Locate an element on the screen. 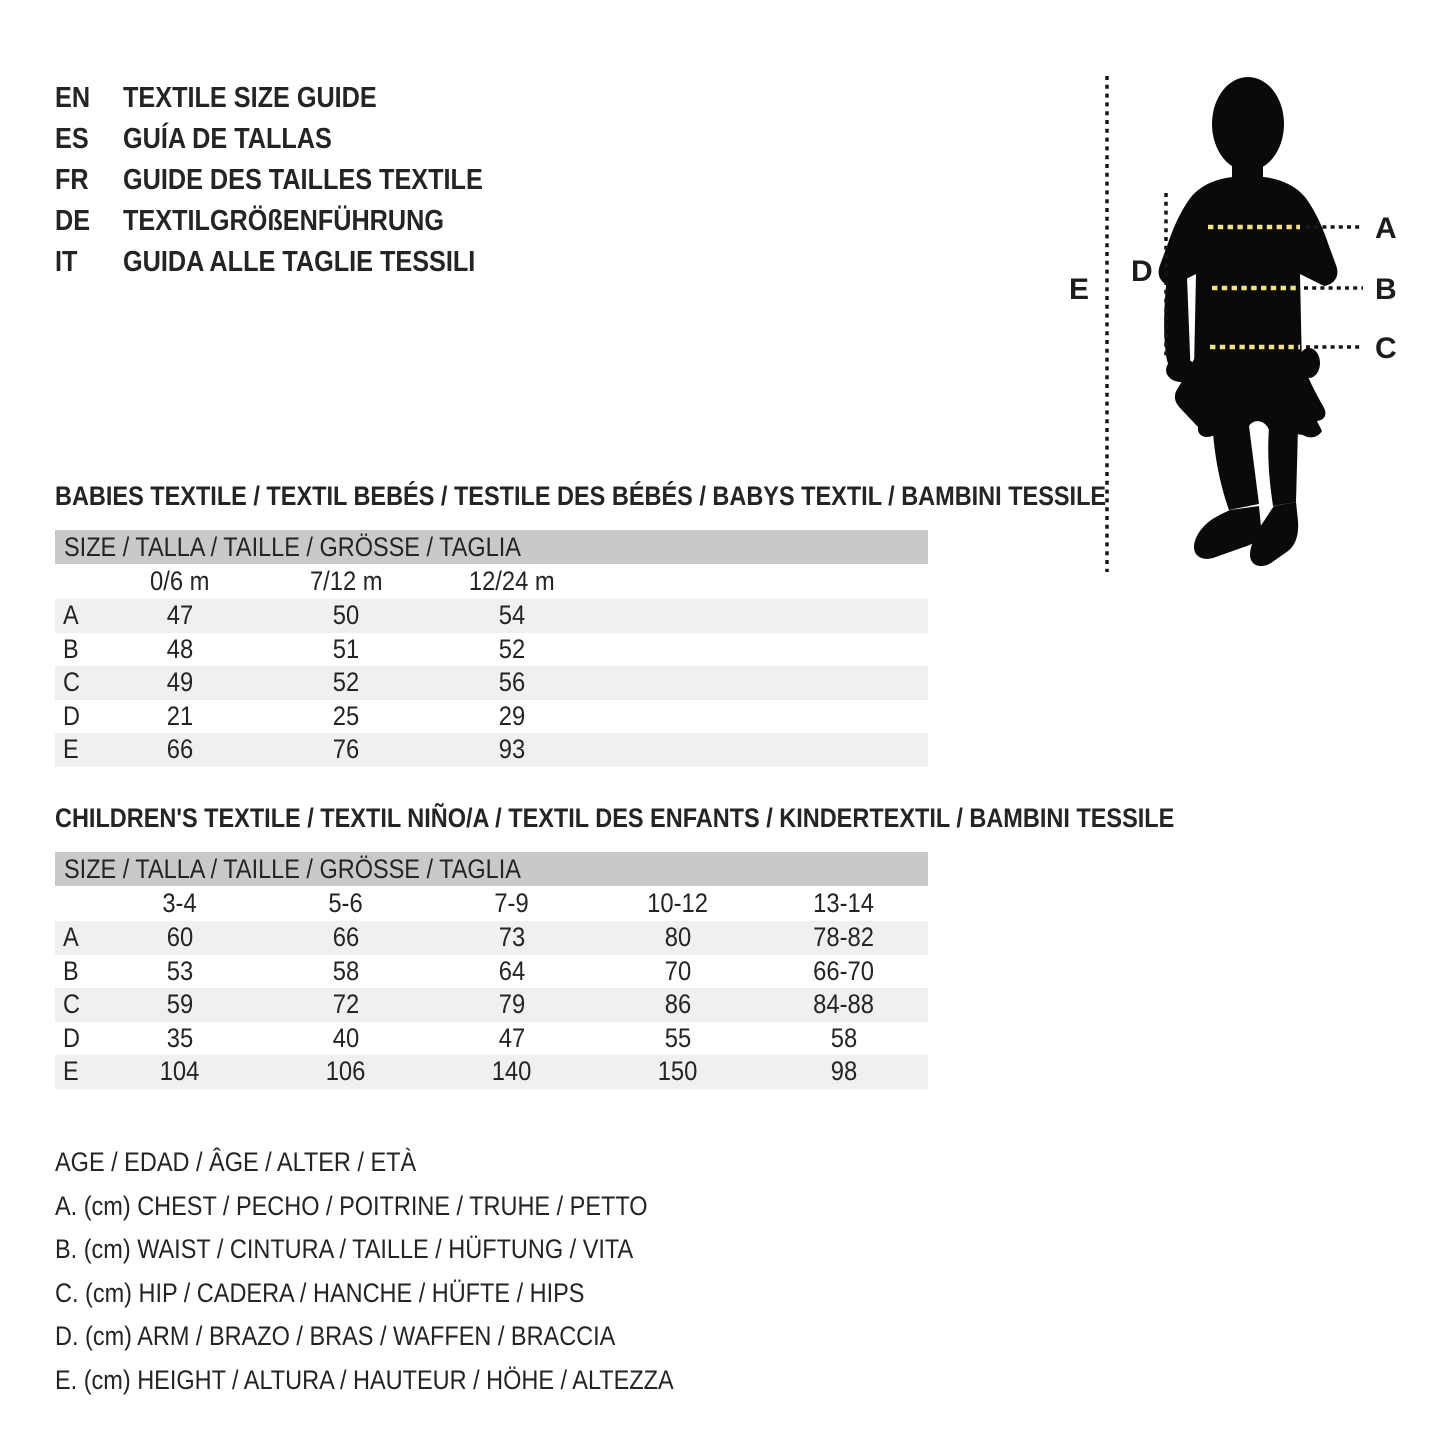 The height and width of the screenshot is (1445, 1445). table-row: A 47 50 54 is located at coordinates (491, 616).